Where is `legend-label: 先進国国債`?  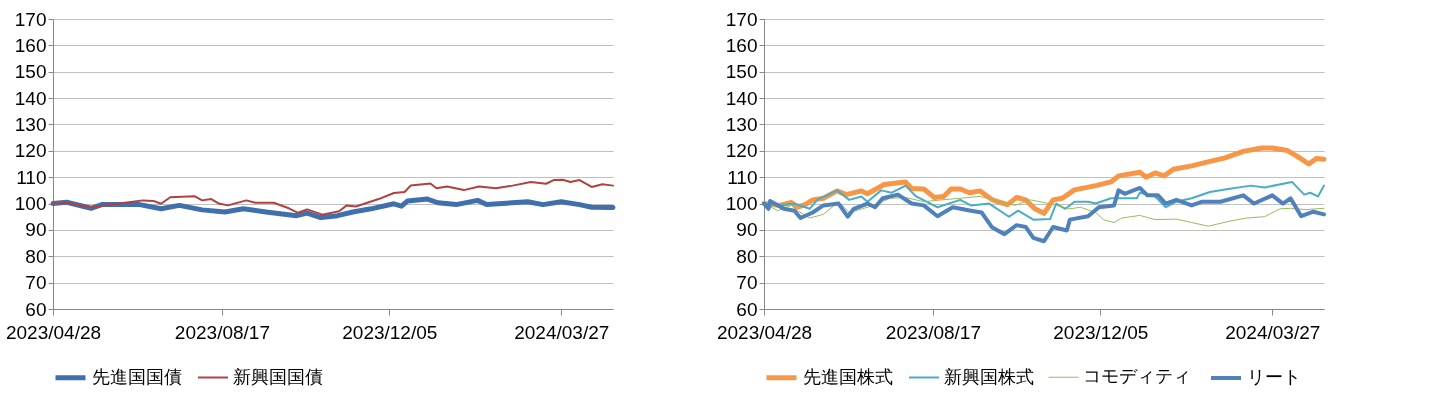 legend-label: 先進国国債 is located at coordinates (137, 376).